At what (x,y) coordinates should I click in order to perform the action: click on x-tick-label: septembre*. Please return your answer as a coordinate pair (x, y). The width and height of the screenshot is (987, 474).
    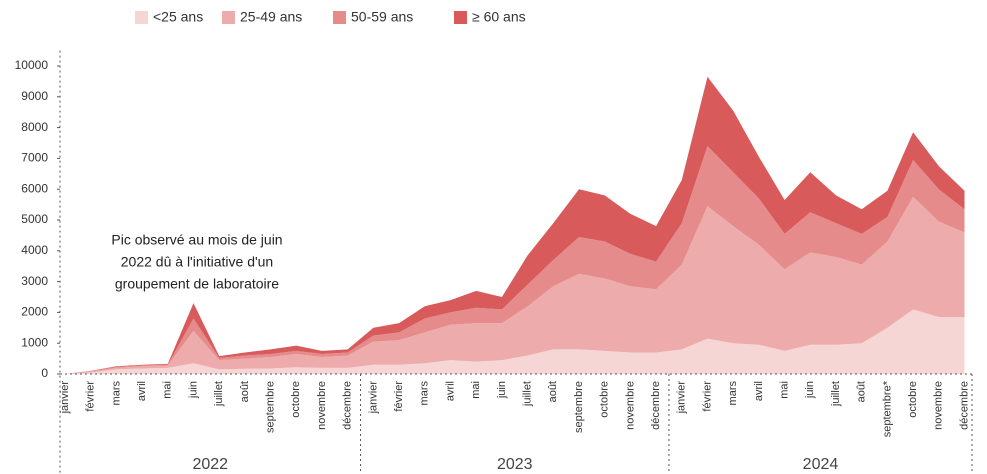
    Looking at the image, I should click on (887, 408).